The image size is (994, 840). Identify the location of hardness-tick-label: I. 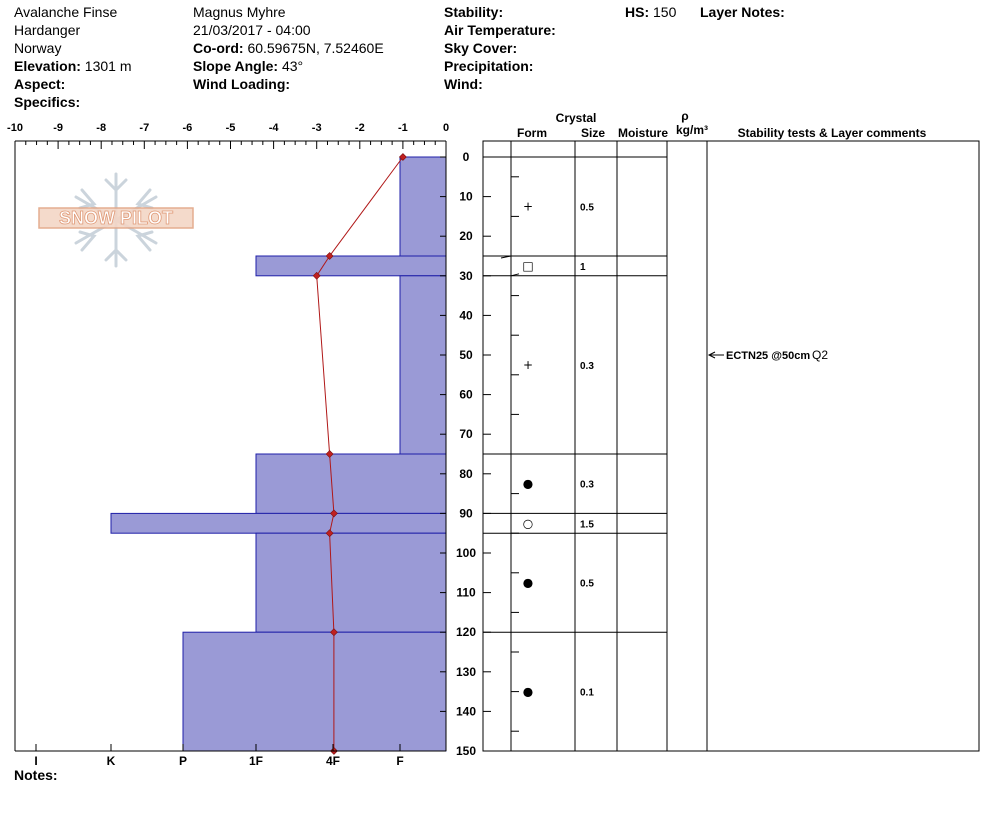
(35, 761).